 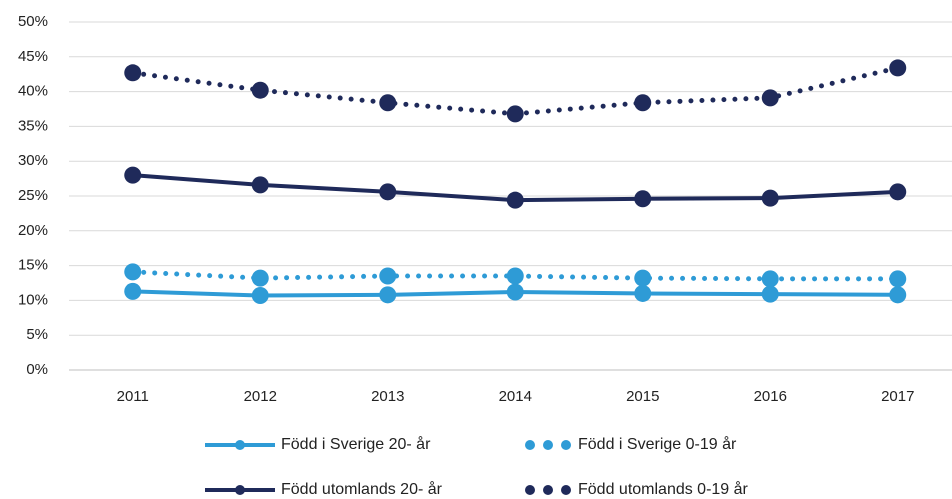 I want to click on y-tick-label: 20%, so click(x=33, y=230).